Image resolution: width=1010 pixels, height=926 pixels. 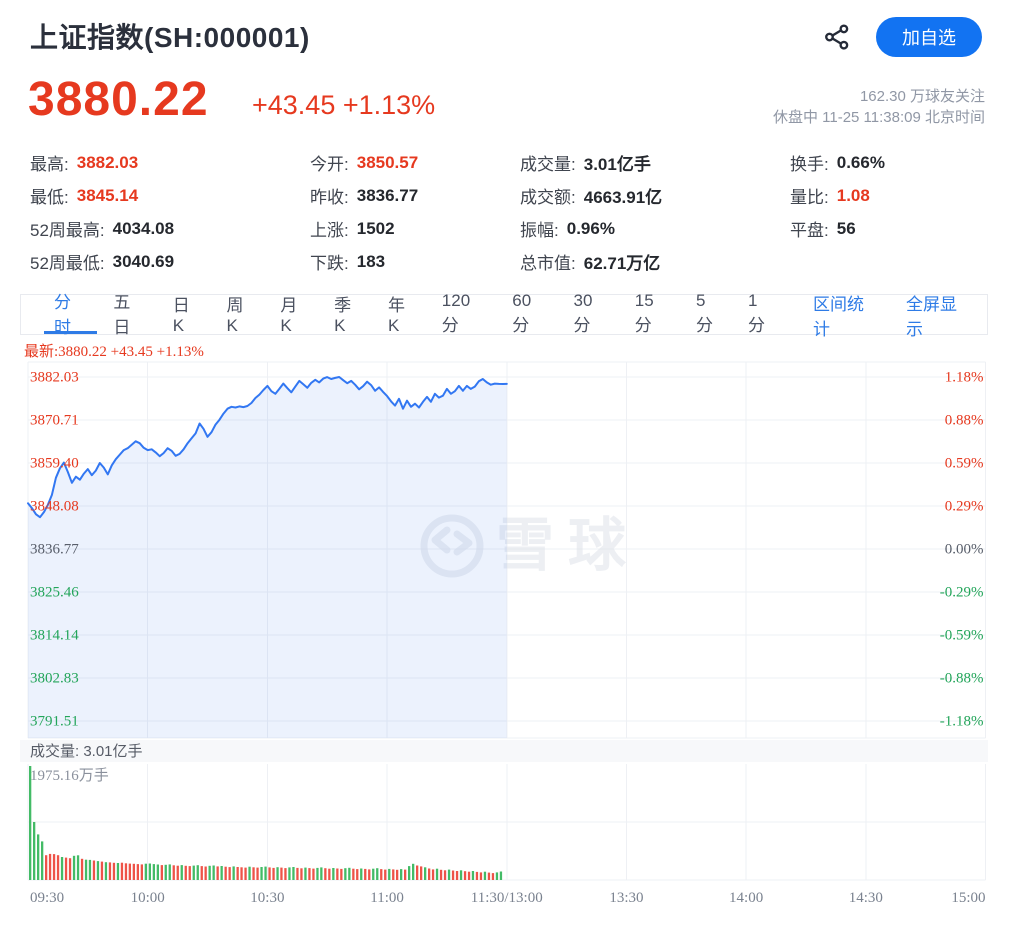 What do you see at coordinates (329, 164) in the screenshot?
I see `stat-label: 今开:` at bounding box center [329, 164].